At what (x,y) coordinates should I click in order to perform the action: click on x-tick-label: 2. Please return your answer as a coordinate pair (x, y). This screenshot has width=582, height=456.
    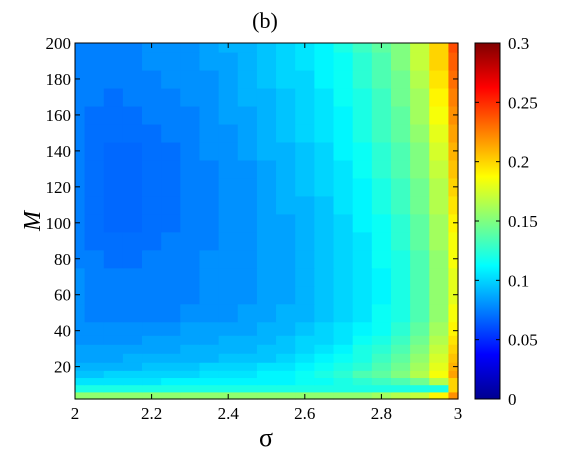
    Looking at the image, I should click on (75, 413).